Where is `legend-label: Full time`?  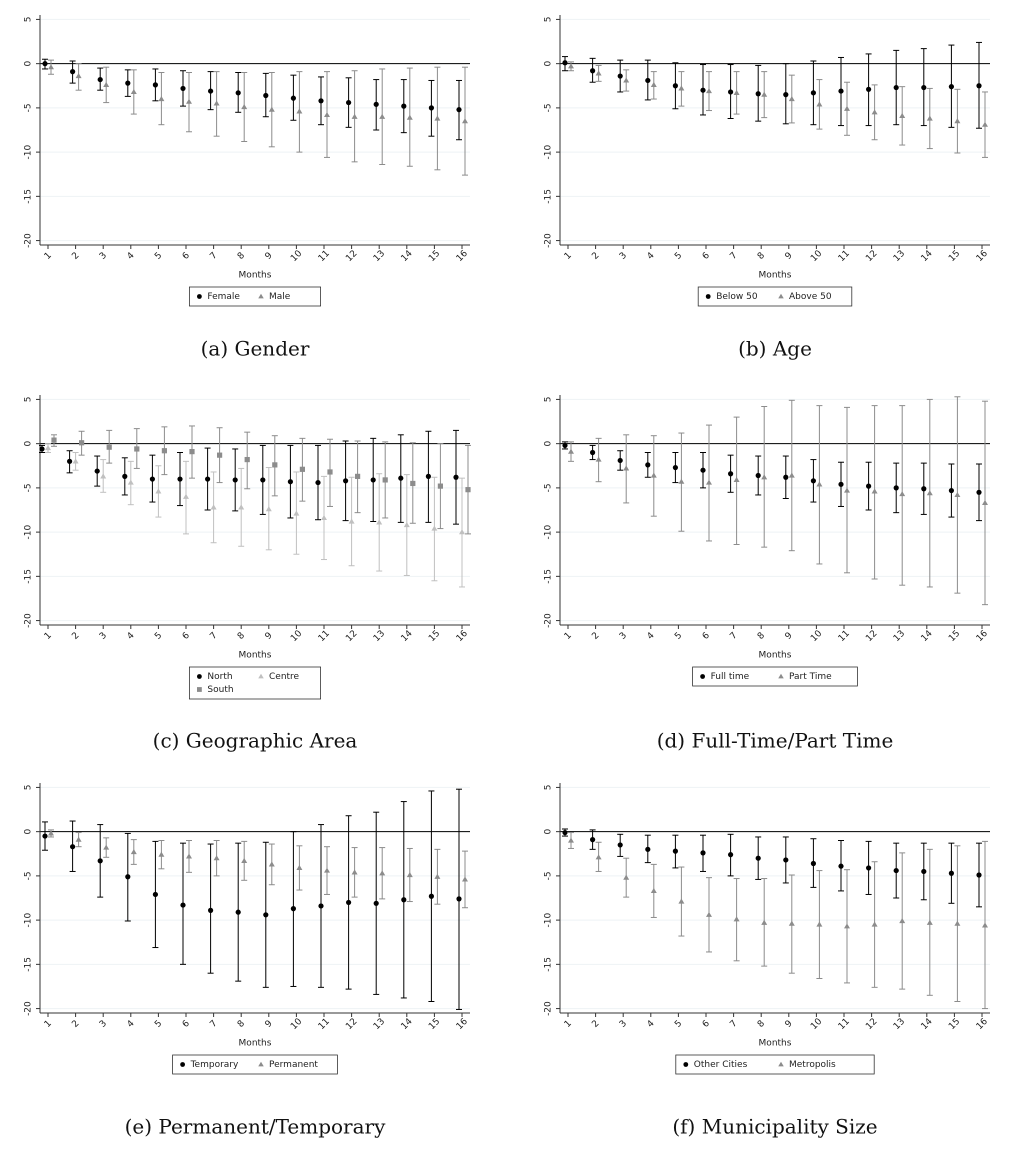
legend-label: Full time is located at coordinates (730, 677).